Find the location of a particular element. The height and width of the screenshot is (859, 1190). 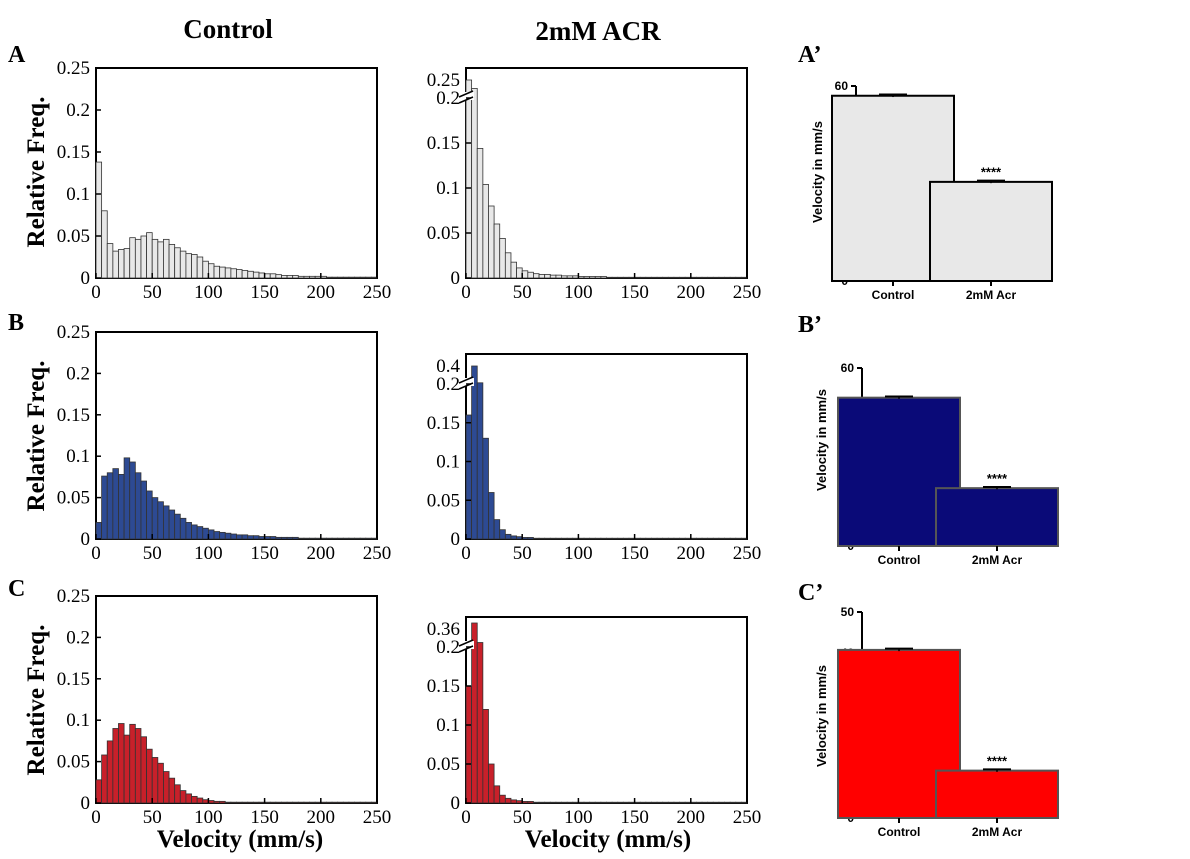

plot-frame-a-acr is located at coordinates (606, 173).